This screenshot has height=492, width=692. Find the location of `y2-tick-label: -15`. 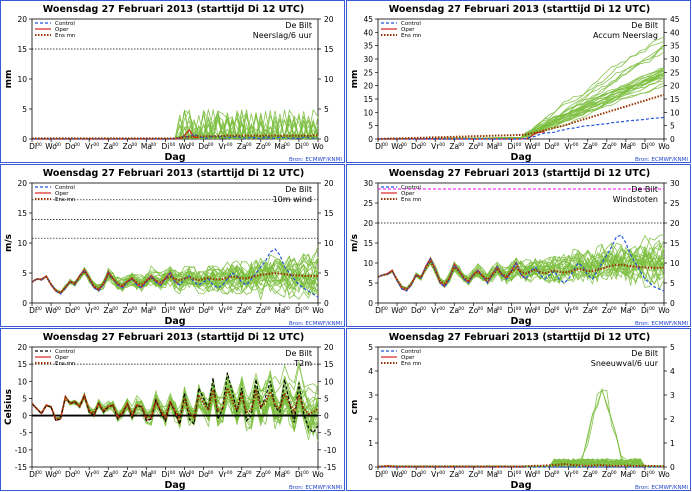

y2-tick-label: -15 is located at coordinates (330, 467).